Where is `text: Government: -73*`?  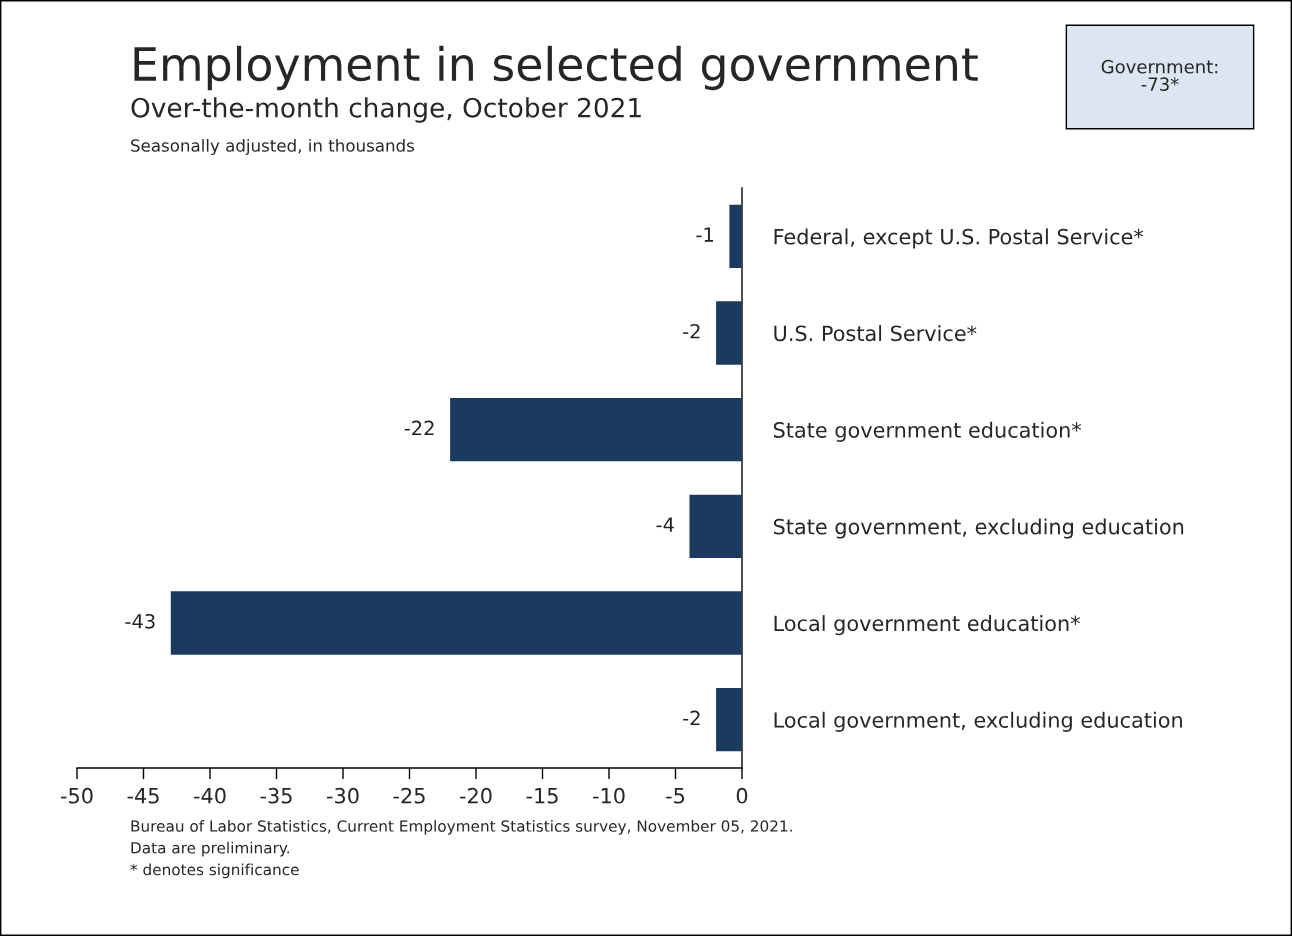 text: Government: -73* is located at coordinates (1159, 75).